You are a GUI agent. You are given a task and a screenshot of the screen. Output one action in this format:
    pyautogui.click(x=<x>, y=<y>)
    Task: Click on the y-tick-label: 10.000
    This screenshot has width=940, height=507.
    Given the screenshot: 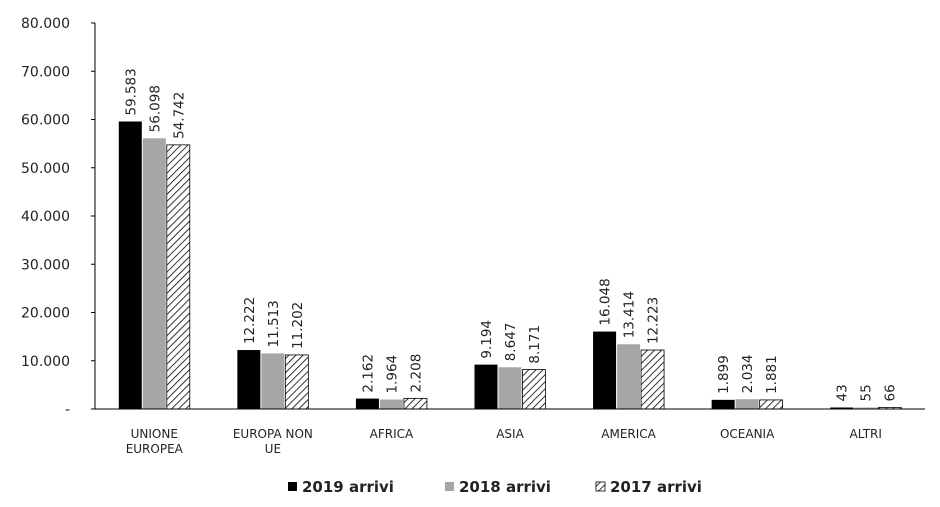 What is the action you would take?
    pyautogui.click(x=45, y=362)
    